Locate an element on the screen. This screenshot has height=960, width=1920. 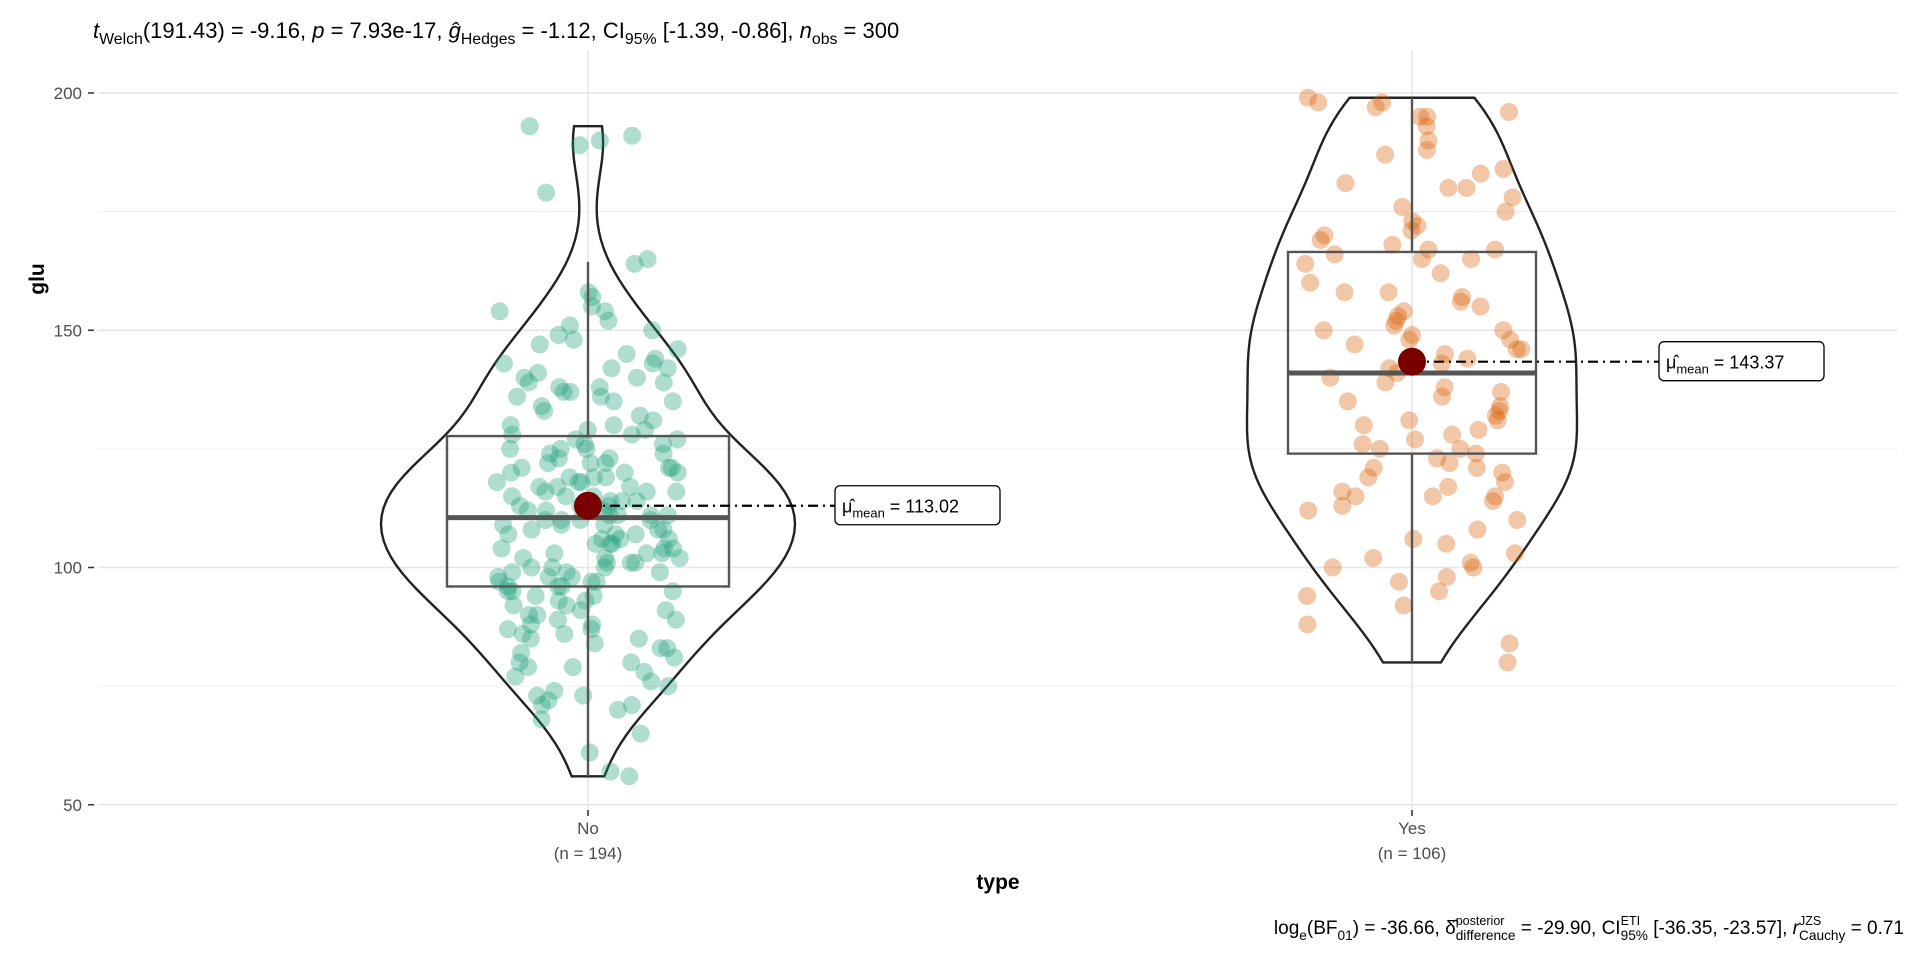
text-segment: Welch is located at coordinates (121, 39).